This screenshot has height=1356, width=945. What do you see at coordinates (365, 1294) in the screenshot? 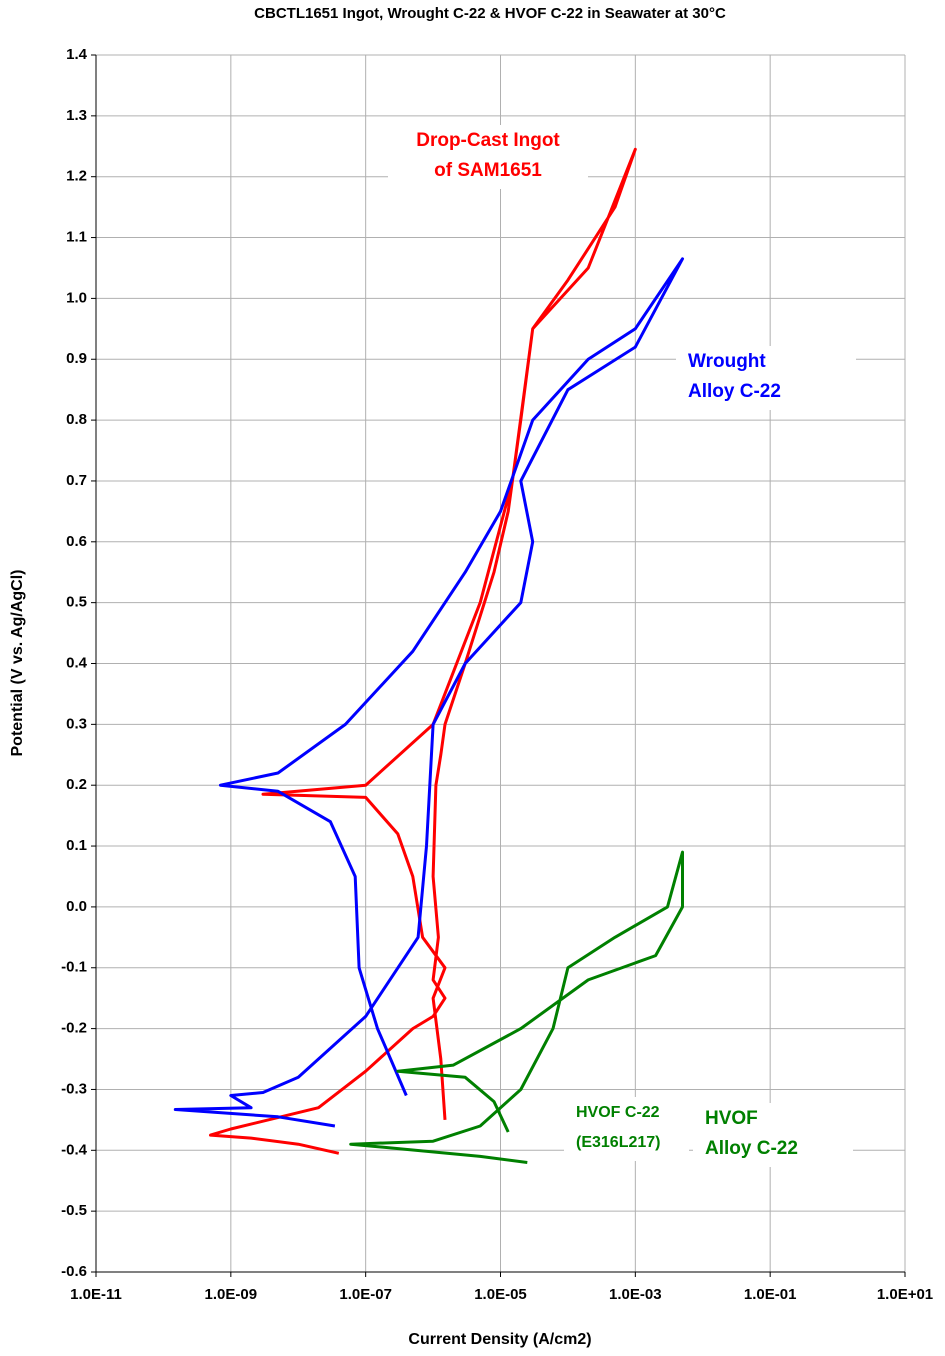
I see `x-tick-label: 1.0E-07` at bounding box center [365, 1294].